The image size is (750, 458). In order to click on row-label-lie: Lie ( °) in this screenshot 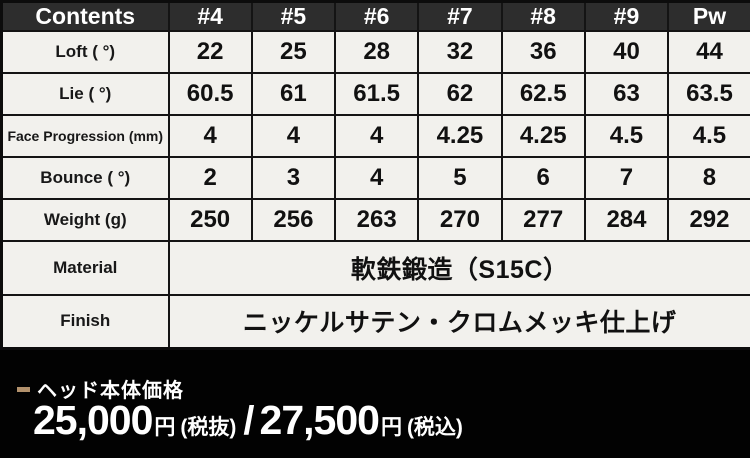, I will do `click(85, 94)`.